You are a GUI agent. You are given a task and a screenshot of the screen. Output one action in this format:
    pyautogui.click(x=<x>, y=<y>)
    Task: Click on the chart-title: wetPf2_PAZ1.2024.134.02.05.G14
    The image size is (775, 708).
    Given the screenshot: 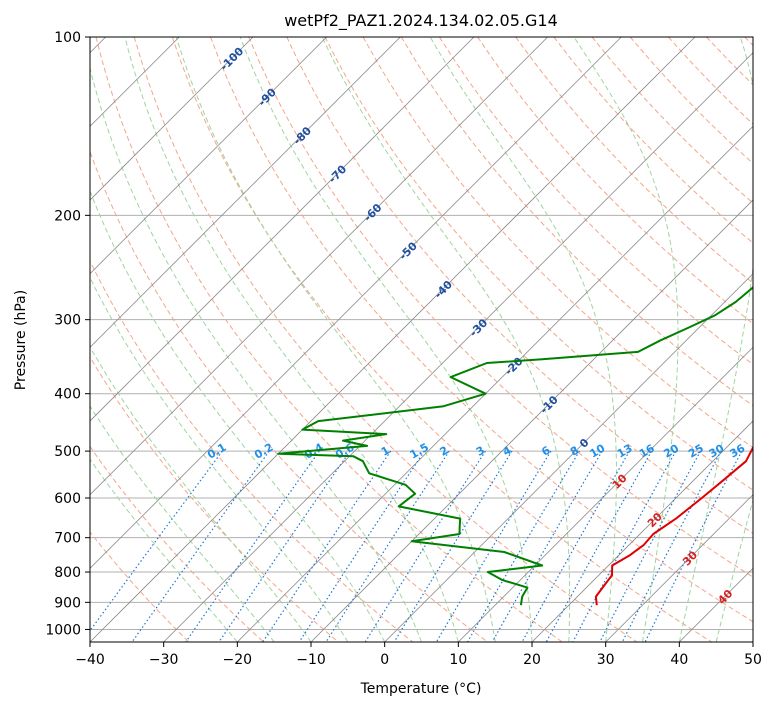 What is the action you would take?
    pyautogui.click(x=421, y=21)
    